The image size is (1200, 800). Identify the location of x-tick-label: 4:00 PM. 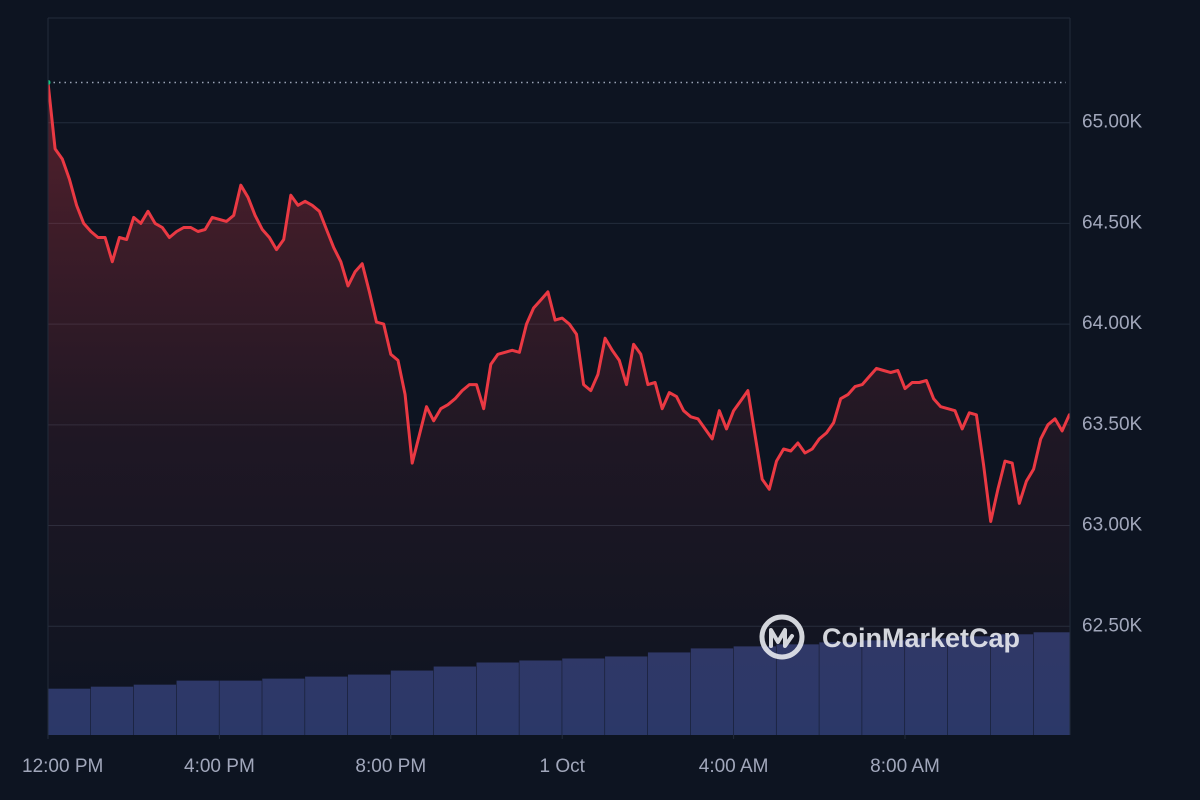
(219, 766).